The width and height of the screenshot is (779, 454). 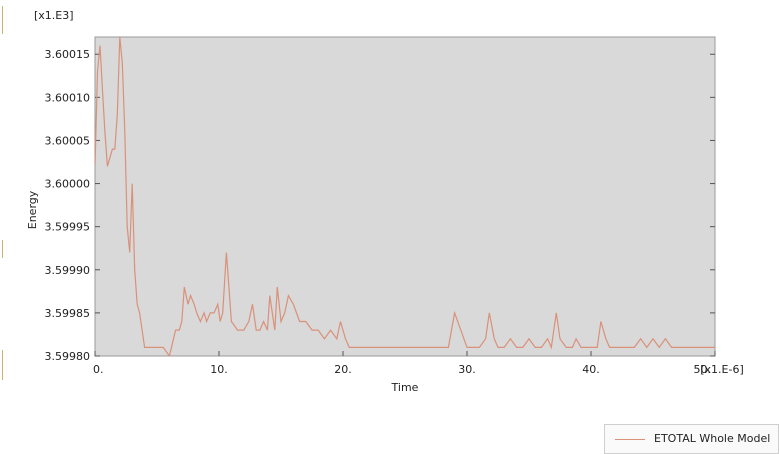 I want to click on y-multiplier-label: [x1.E3], so click(x=54, y=15).